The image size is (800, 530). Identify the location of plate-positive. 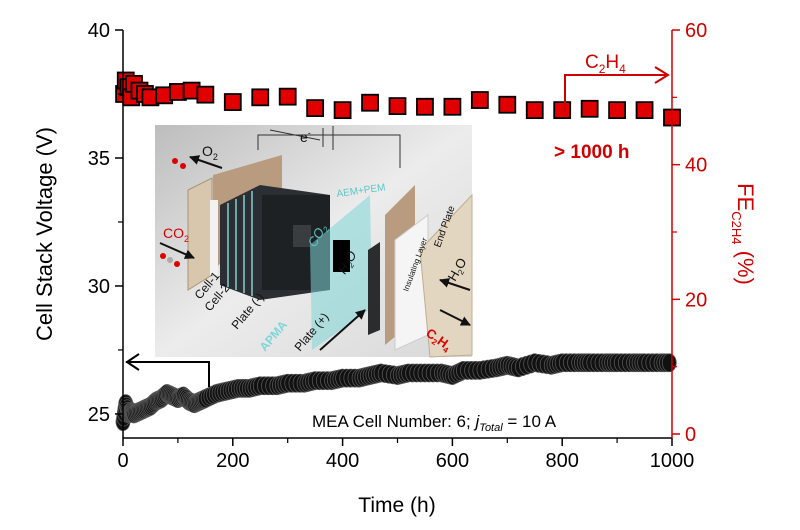
(374, 288).